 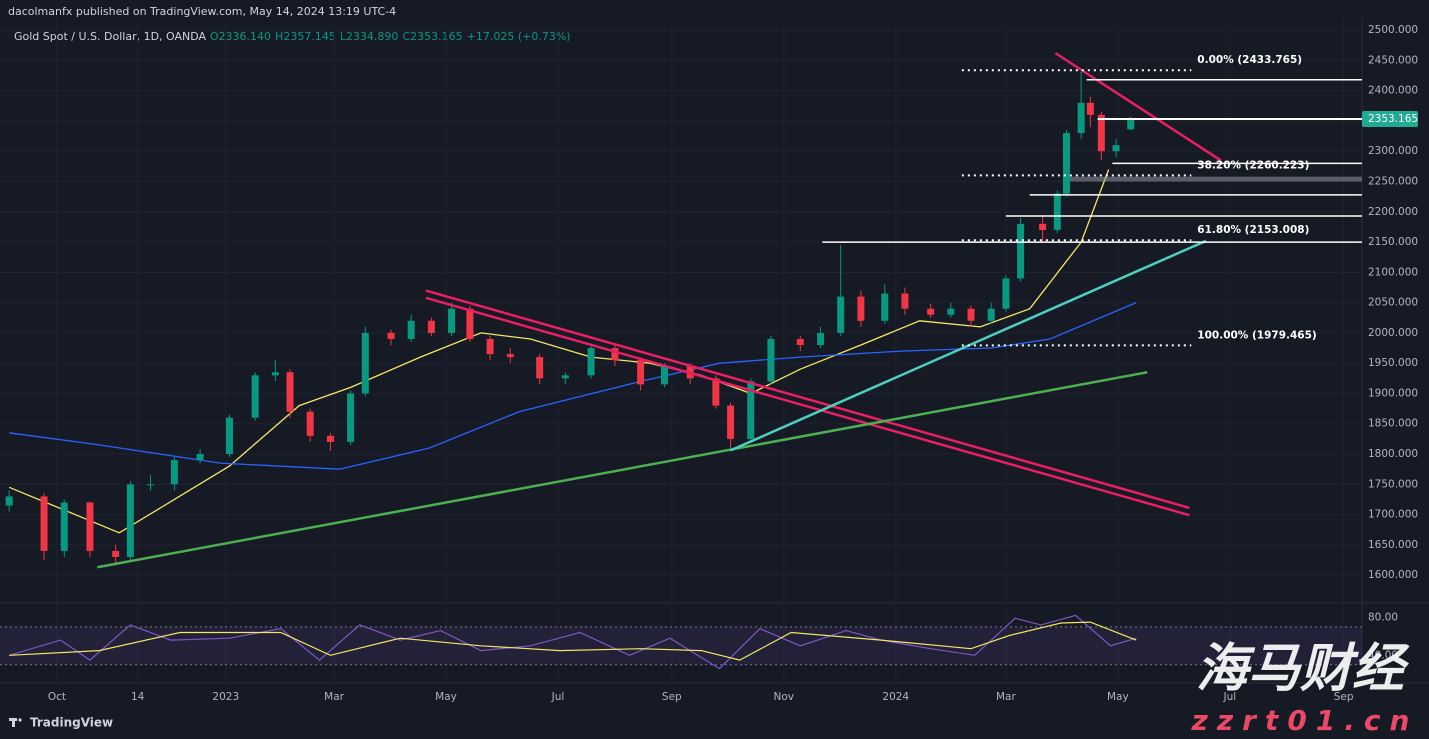 What do you see at coordinates (225, 697) in the screenshot?
I see `x-tick-label: 2023` at bounding box center [225, 697].